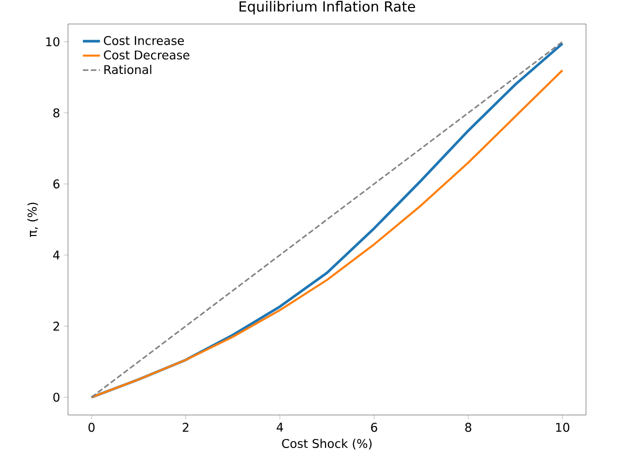 This screenshot has width=627, height=467. What do you see at coordinates (56, 183) in the screenshot?
I see `y-tick-label: 6` at bounding box center [56, 183].